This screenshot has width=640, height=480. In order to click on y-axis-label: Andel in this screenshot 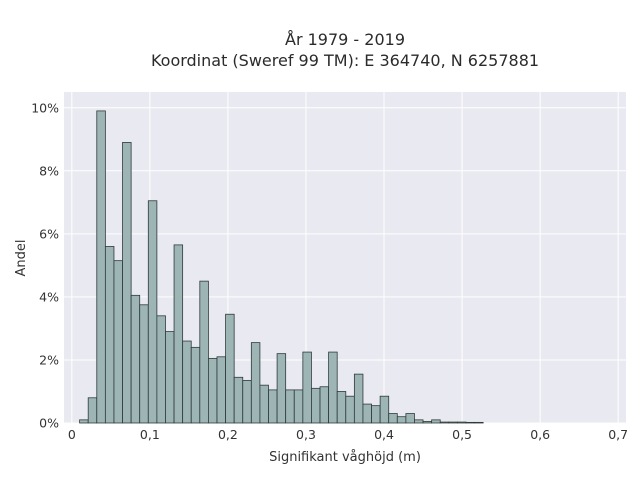, I will do `click(21, 258)`.